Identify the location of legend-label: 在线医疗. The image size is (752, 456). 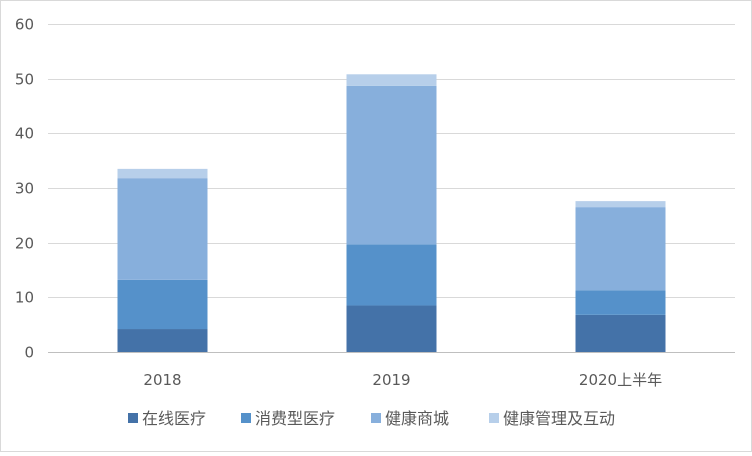
(174, 418).